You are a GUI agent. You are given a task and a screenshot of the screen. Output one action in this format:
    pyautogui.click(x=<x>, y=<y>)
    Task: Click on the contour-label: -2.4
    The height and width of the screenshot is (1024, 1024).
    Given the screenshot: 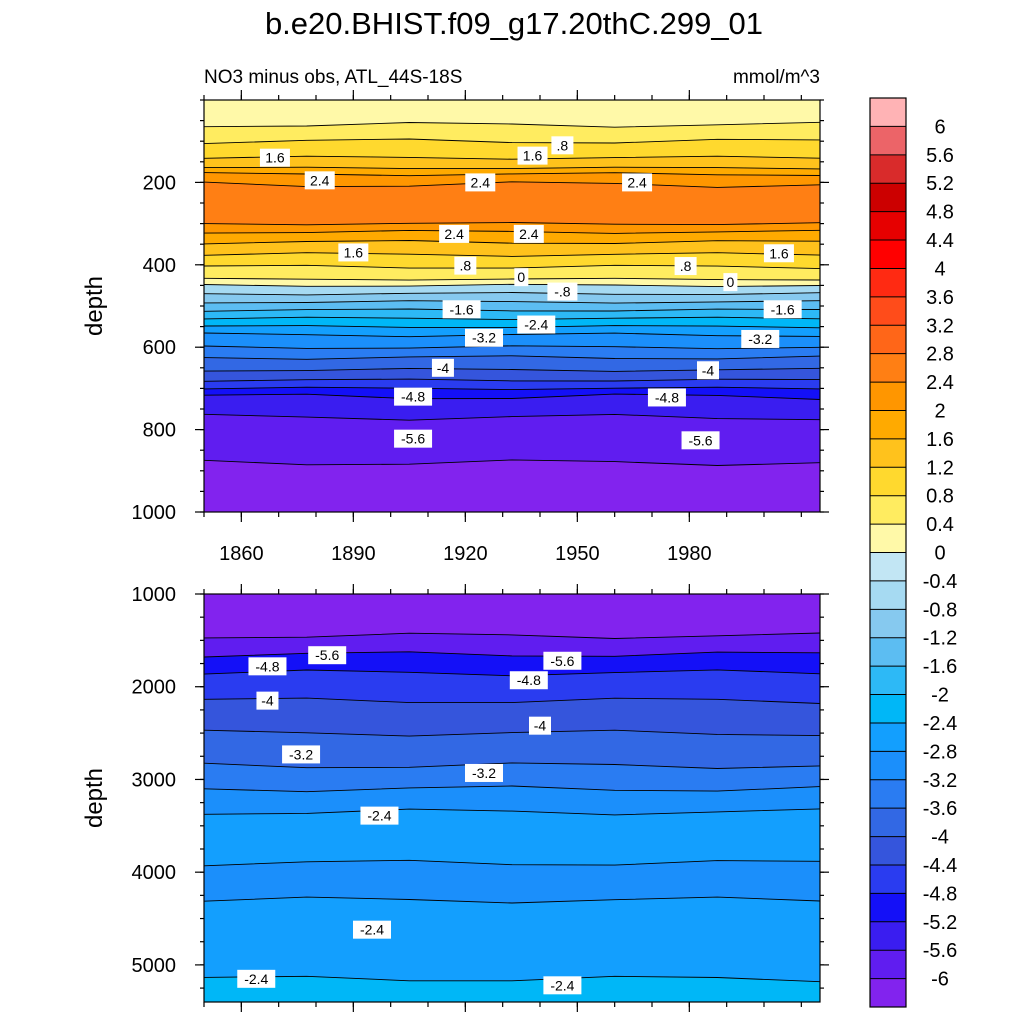 What is the action you would take?
    pyautogui.click(x=256, y=978)
    